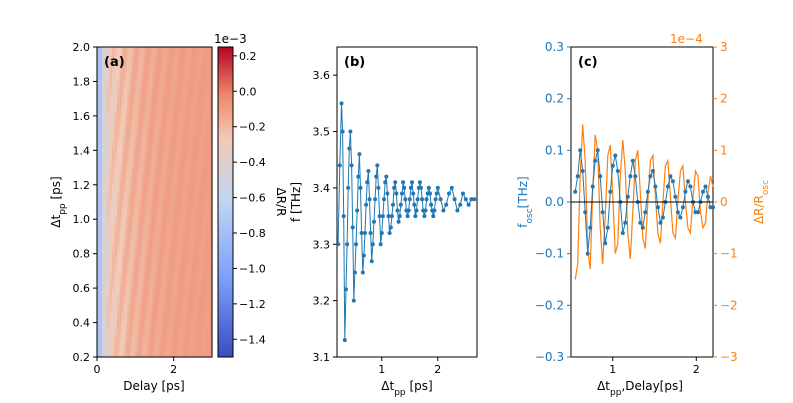 The width and height of the screenshot is (793, 403). Describe the element at coordinates (325, 216) in the screenshot. I see `panel-b-y-ticks: 3.13.23.33.43.53.6` at that location.